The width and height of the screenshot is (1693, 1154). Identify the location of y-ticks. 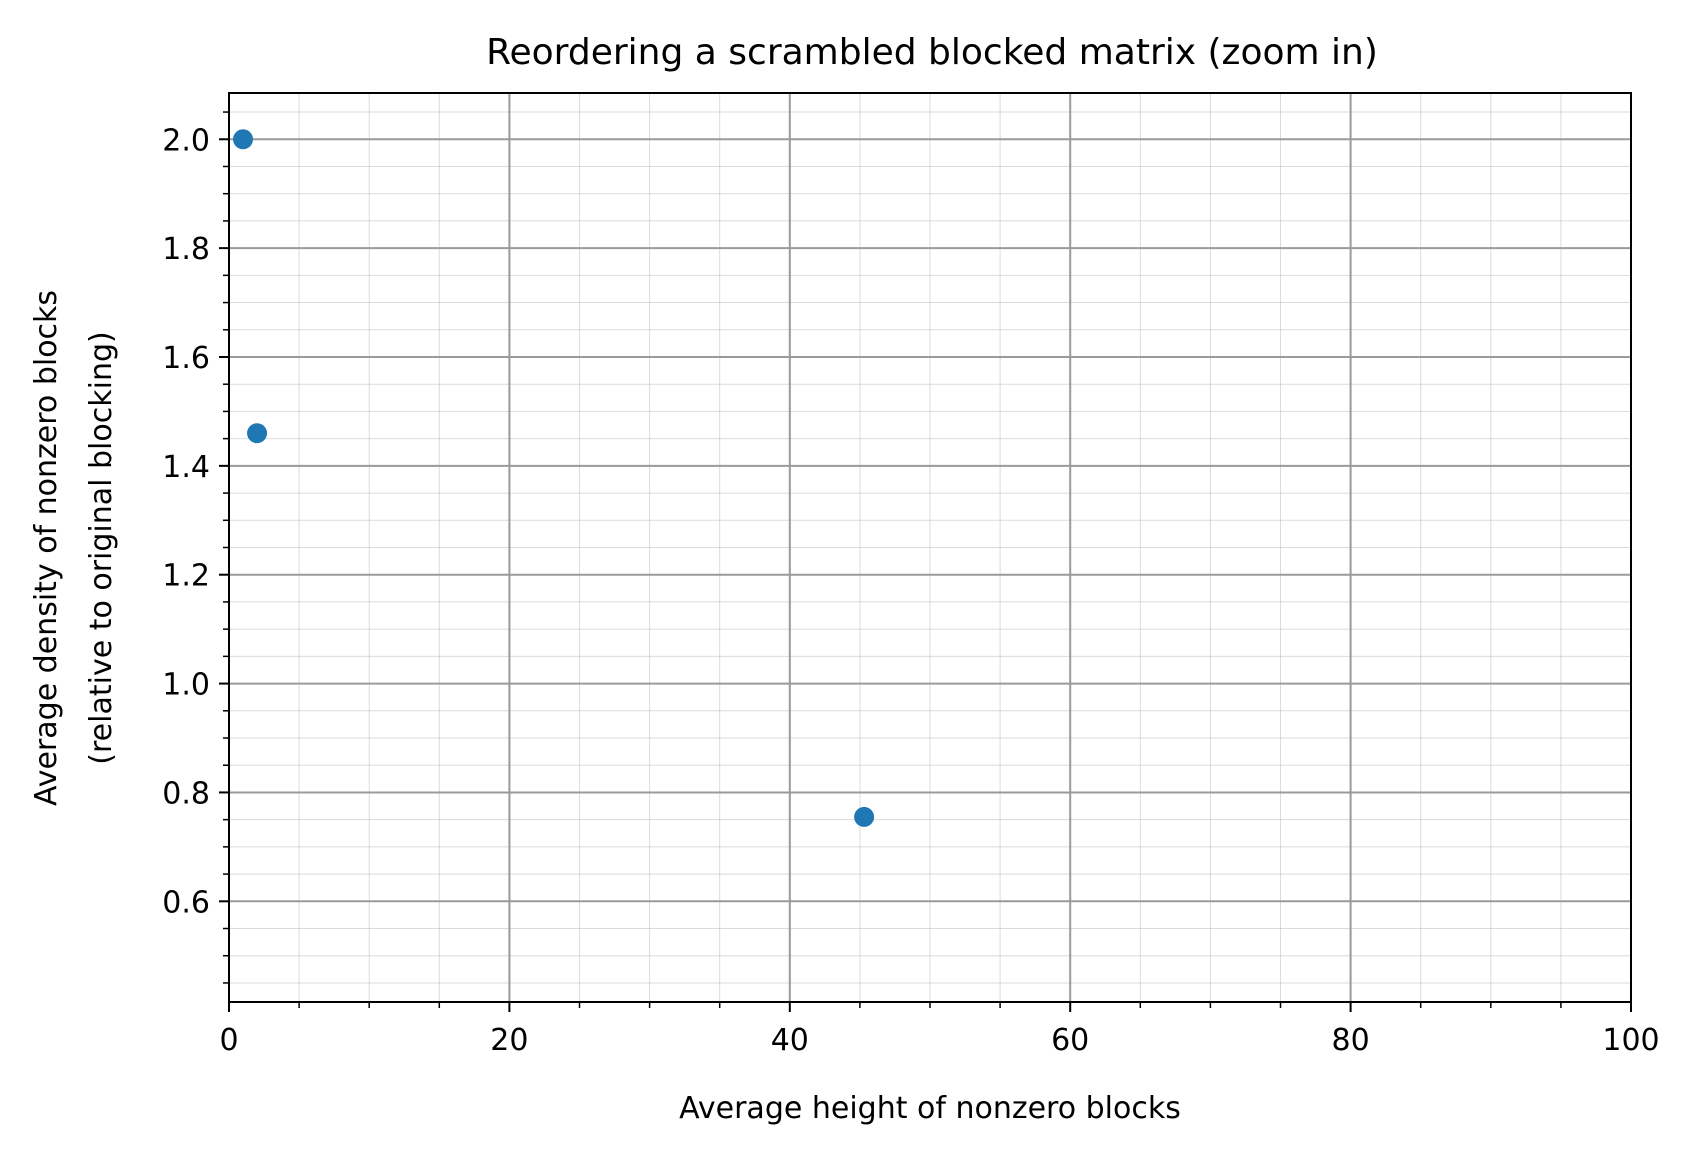
(224, 547).